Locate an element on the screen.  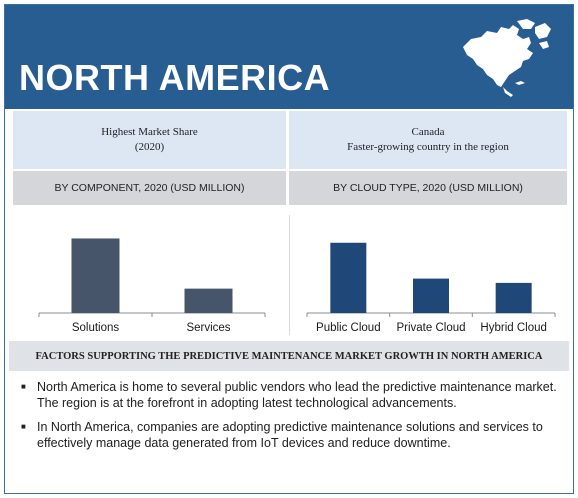
x-tick-label: Private Cloud is located at coordinates (430, 328).